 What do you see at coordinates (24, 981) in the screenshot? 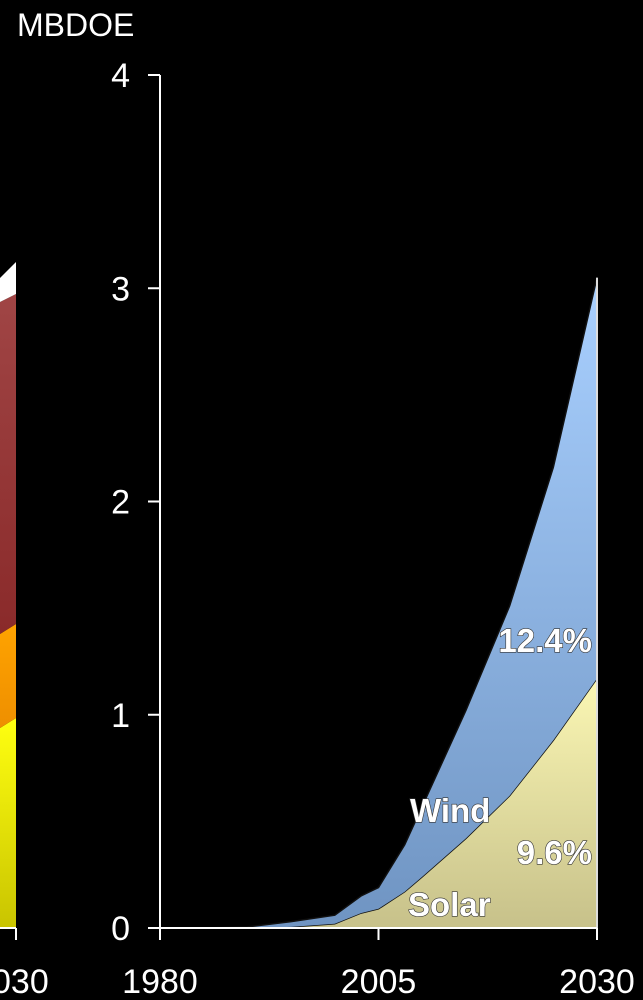
I see `left-clipped-tick-label: 030` at bounding box center [24, 981].